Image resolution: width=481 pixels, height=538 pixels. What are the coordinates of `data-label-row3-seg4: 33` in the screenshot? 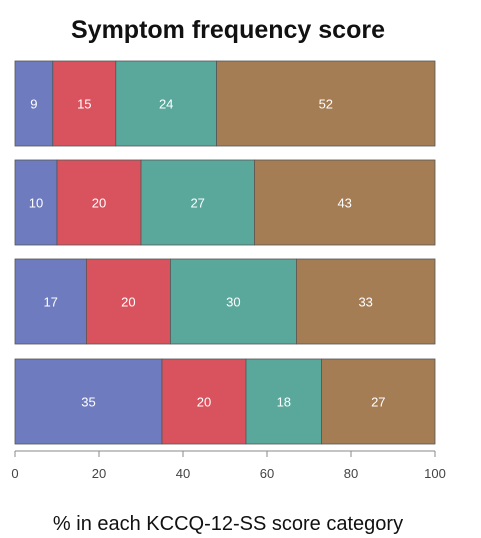 It's located at (365, 302).